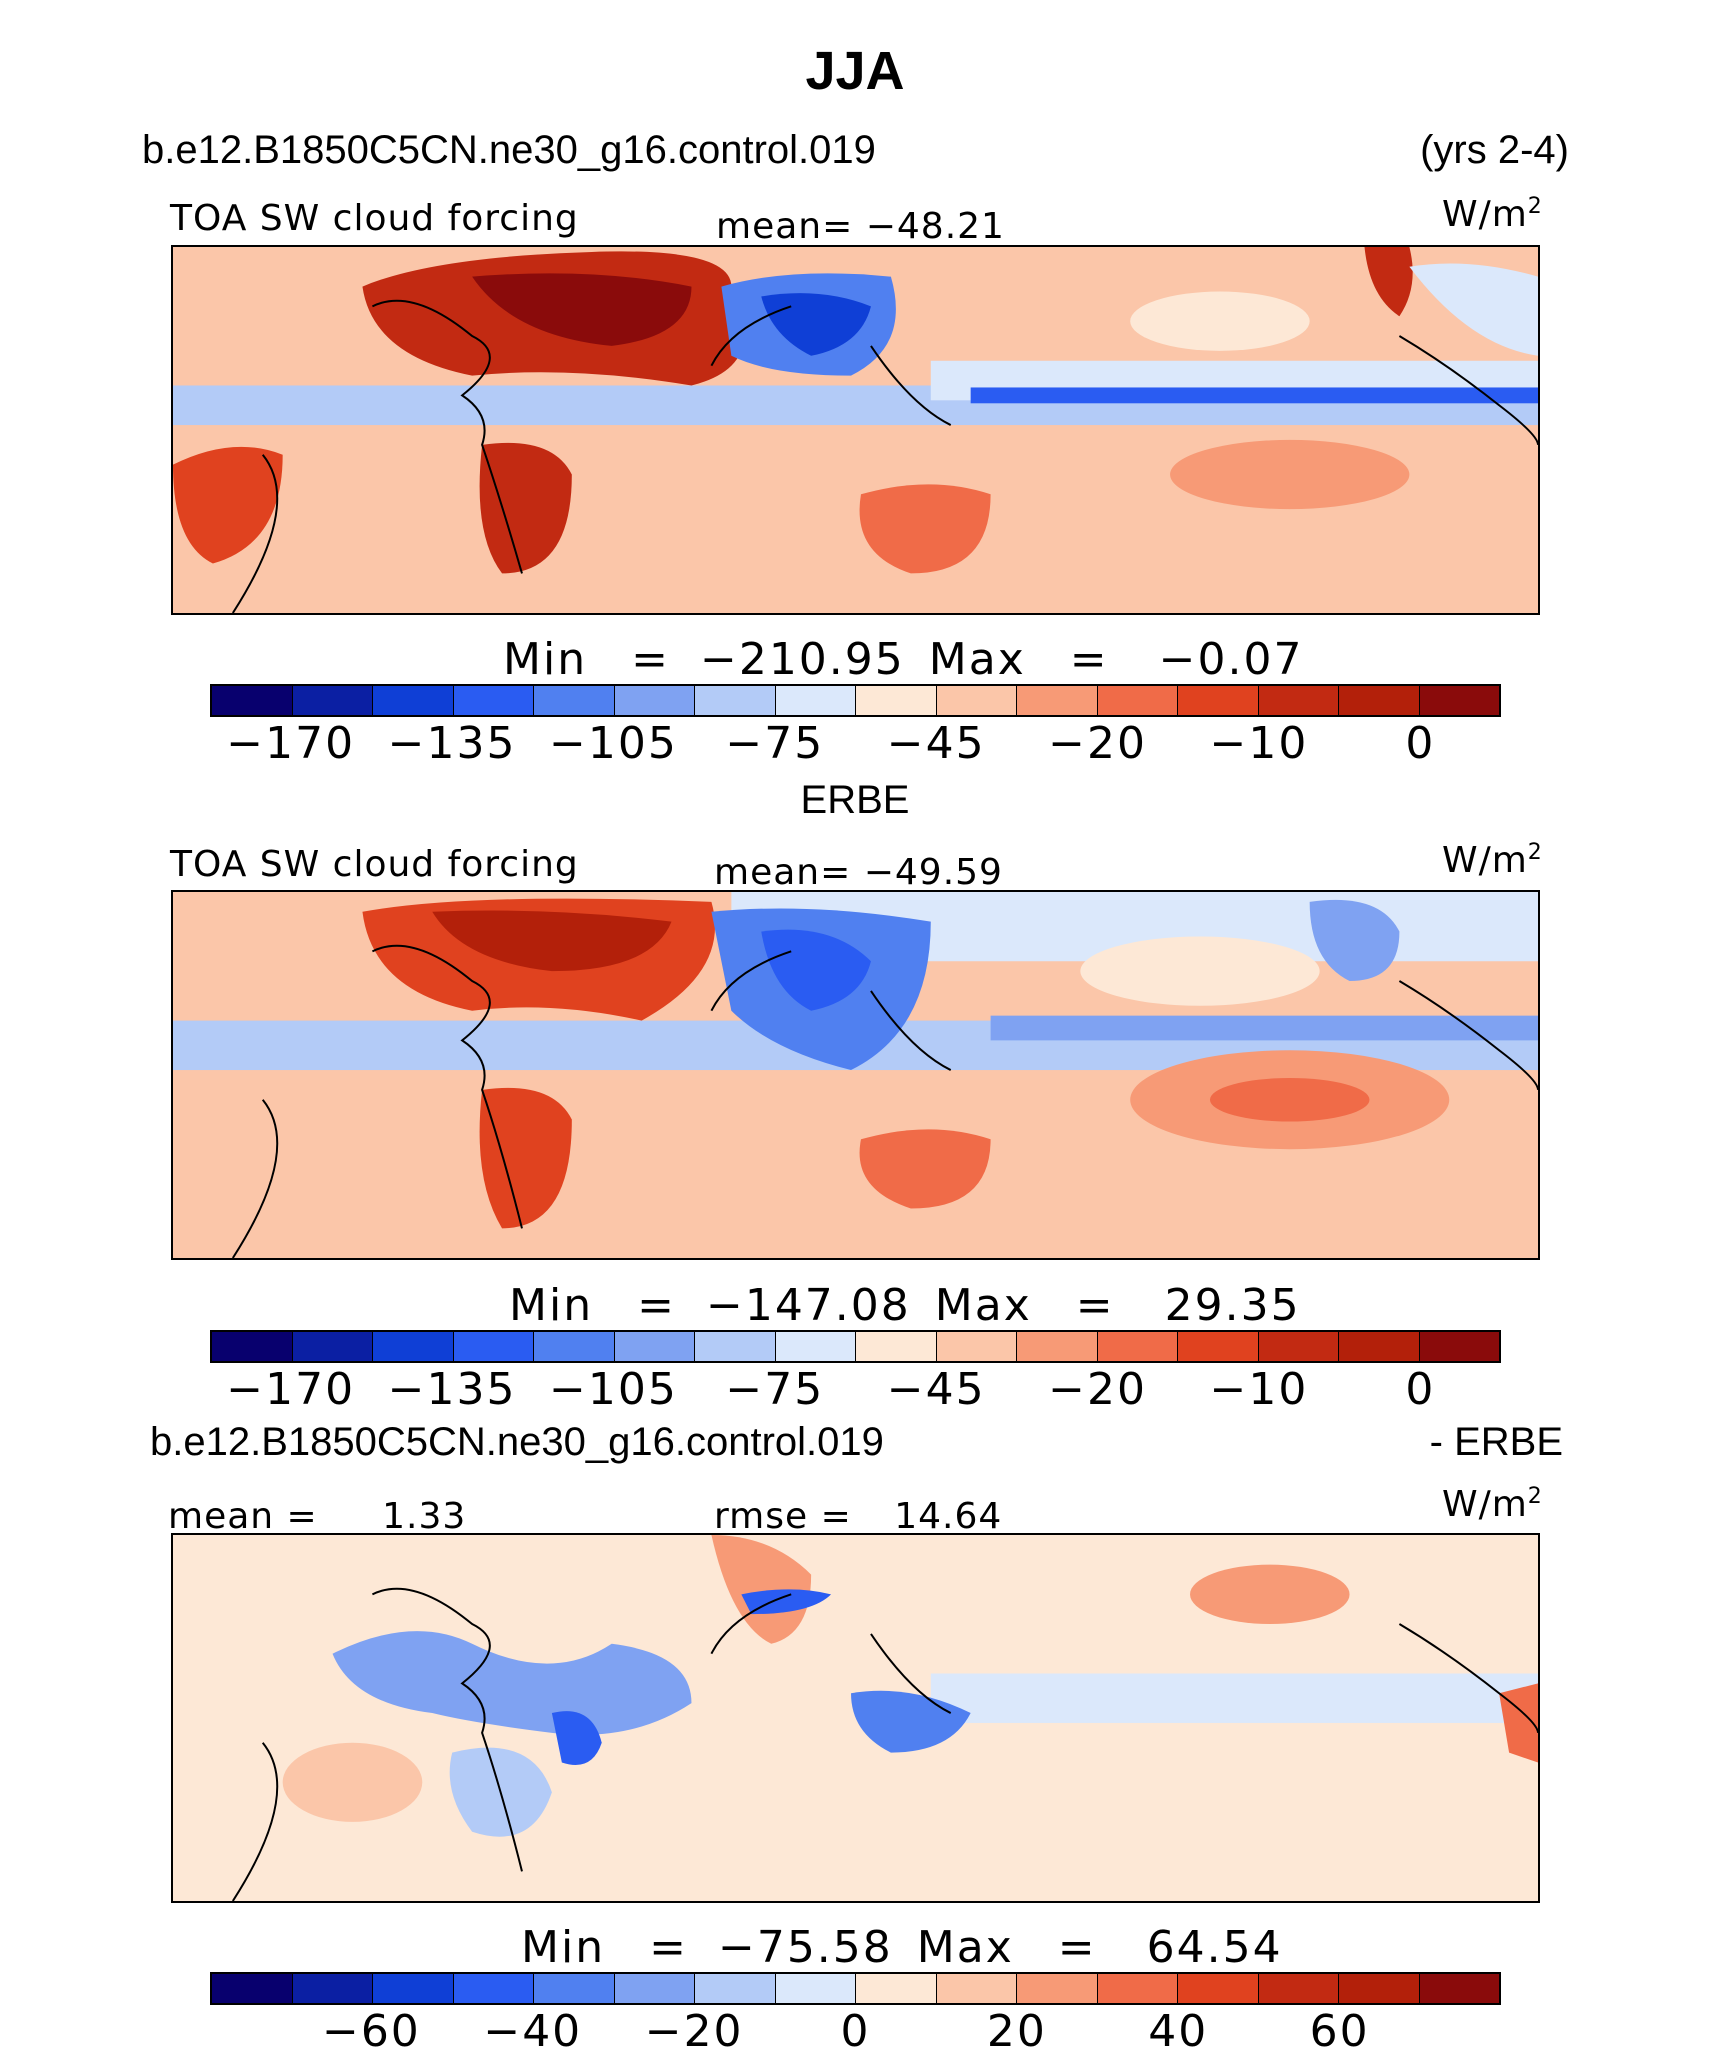 Image resolution: width=1710 pixels, height=2064 pixels. I want to click on panel1-mean-value: −48.21, so click(935, 226).